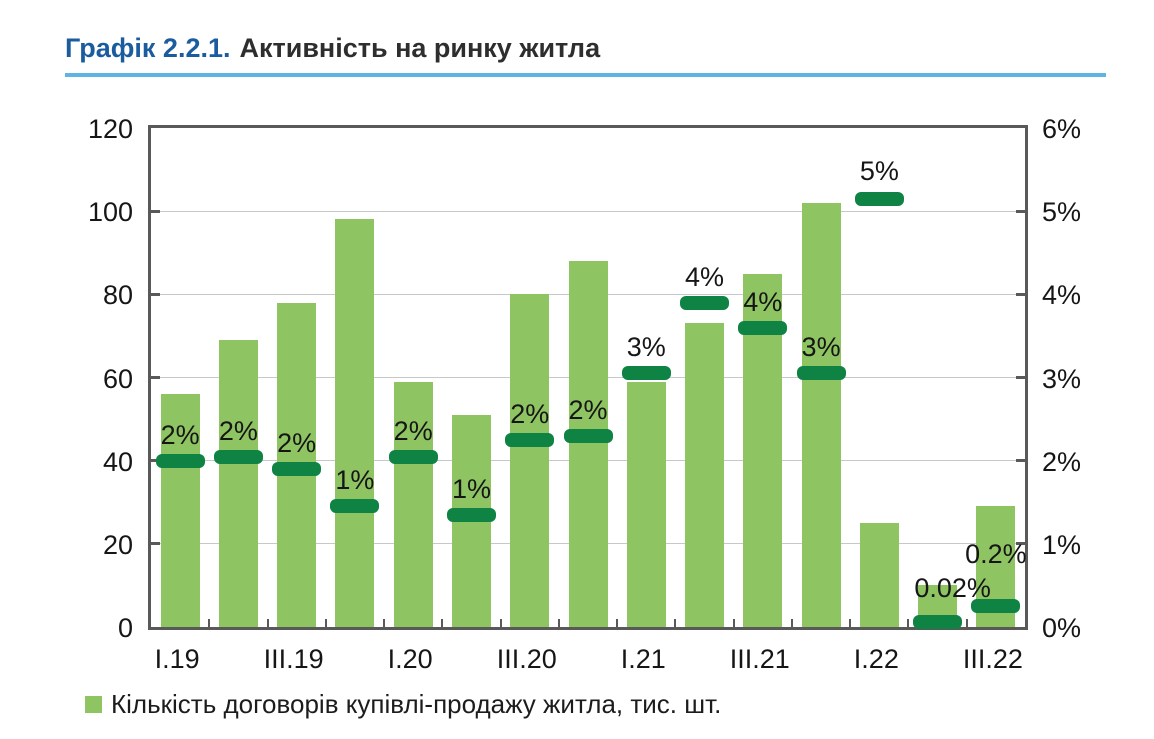 Image resolution: width=1154 pixels, height=739 pixels. Describe the element at coordinates (238, 456) in the screenshot. I see `marker-II.19` at that location.